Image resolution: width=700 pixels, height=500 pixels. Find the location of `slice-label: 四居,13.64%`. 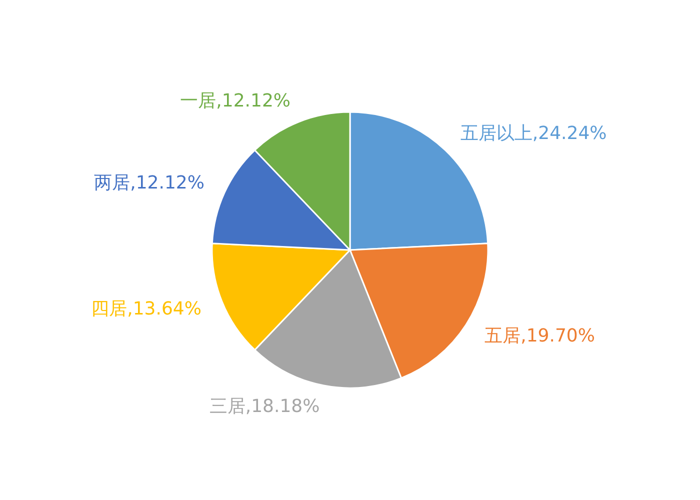

slice-label: 四居,13.64% is located at coordinates (146, 309).